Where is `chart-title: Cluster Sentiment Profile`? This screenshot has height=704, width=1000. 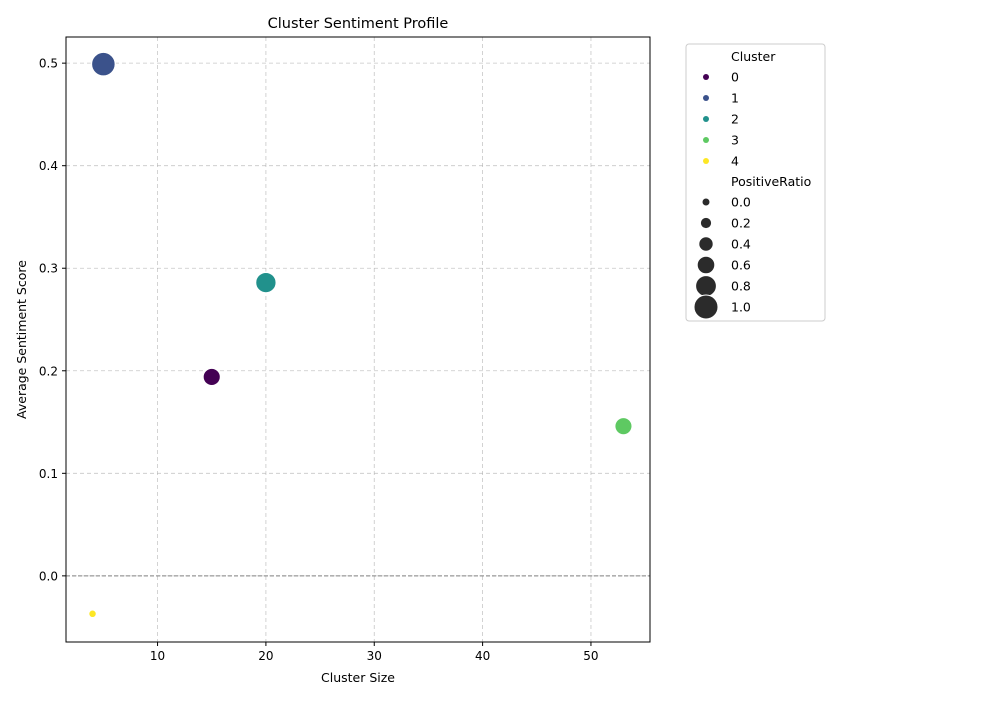 chart-title: Cluster Sentiment Profile is located at coordinates (358, 24).